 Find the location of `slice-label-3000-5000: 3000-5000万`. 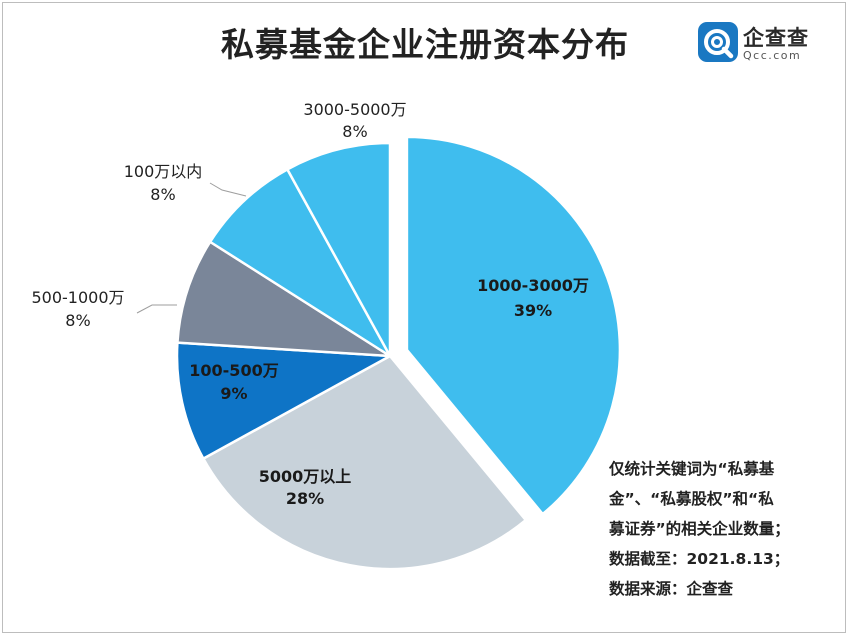

slice-label-3000-5000: 3000-5000万 is located at coordinates (354, 109).